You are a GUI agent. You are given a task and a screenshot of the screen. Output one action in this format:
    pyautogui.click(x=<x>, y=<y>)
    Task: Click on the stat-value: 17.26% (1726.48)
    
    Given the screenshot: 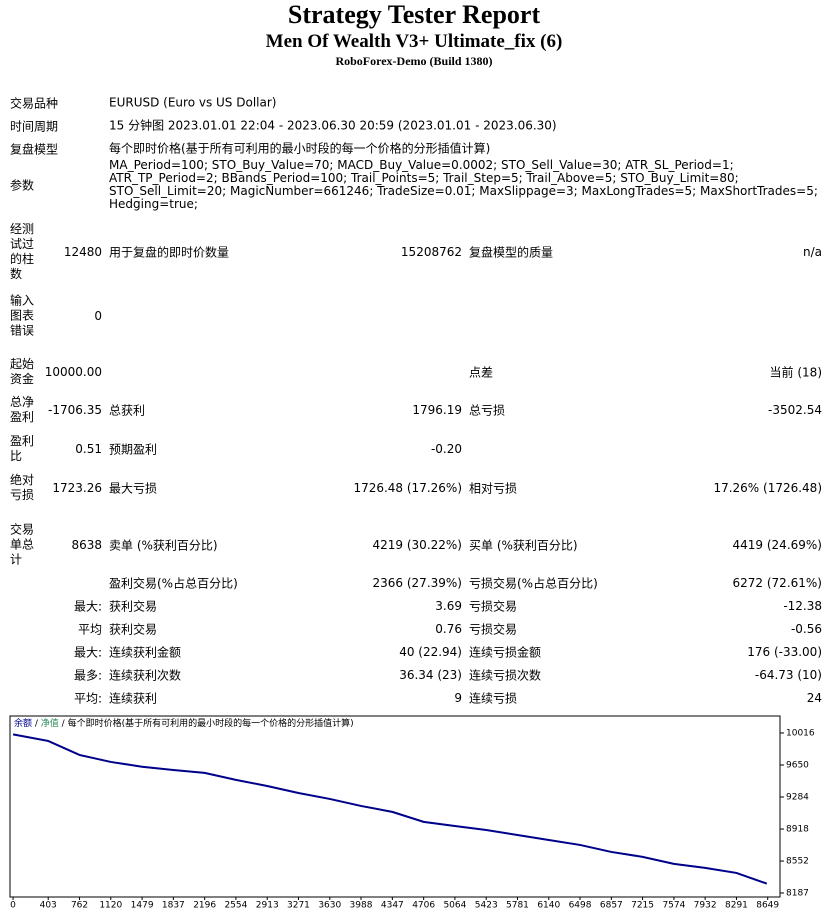 What is the action you would take?
    pyautogui.click(x=767, y=488)
    